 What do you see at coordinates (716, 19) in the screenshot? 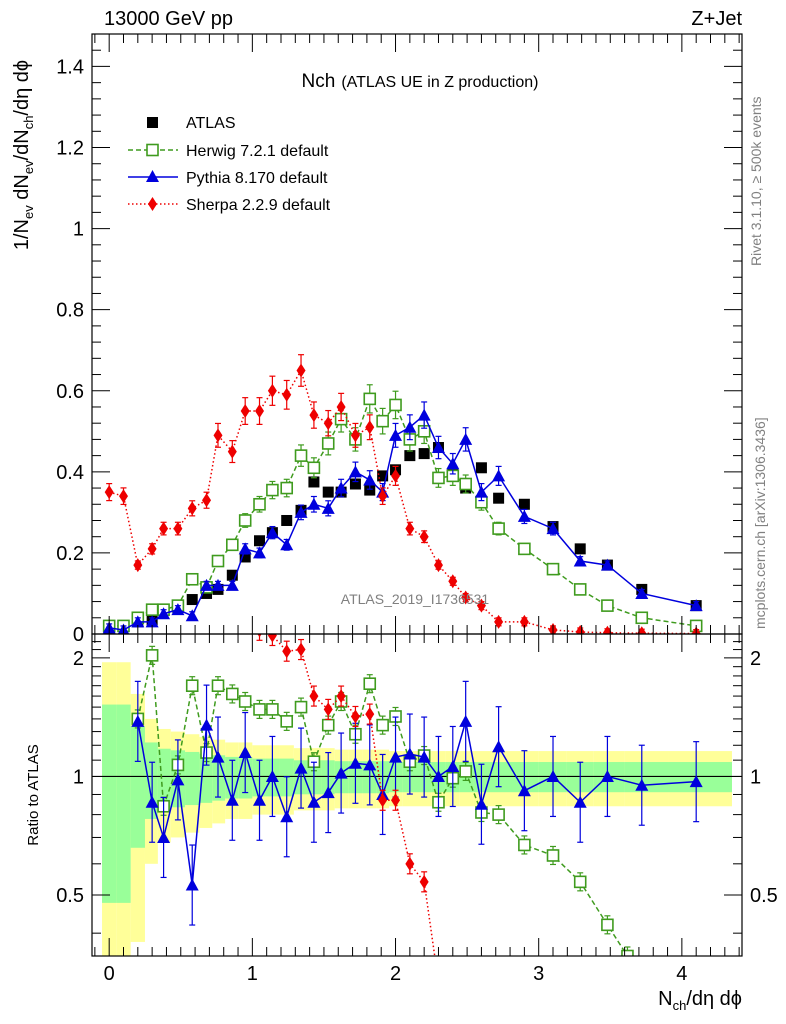
I see `process-label: Z+Jet` at bounding box center [716, 19].